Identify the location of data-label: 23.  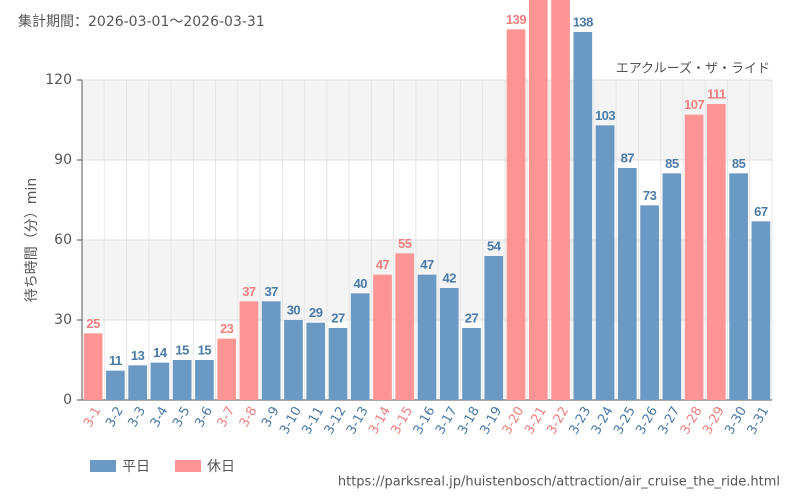
(227, 328).